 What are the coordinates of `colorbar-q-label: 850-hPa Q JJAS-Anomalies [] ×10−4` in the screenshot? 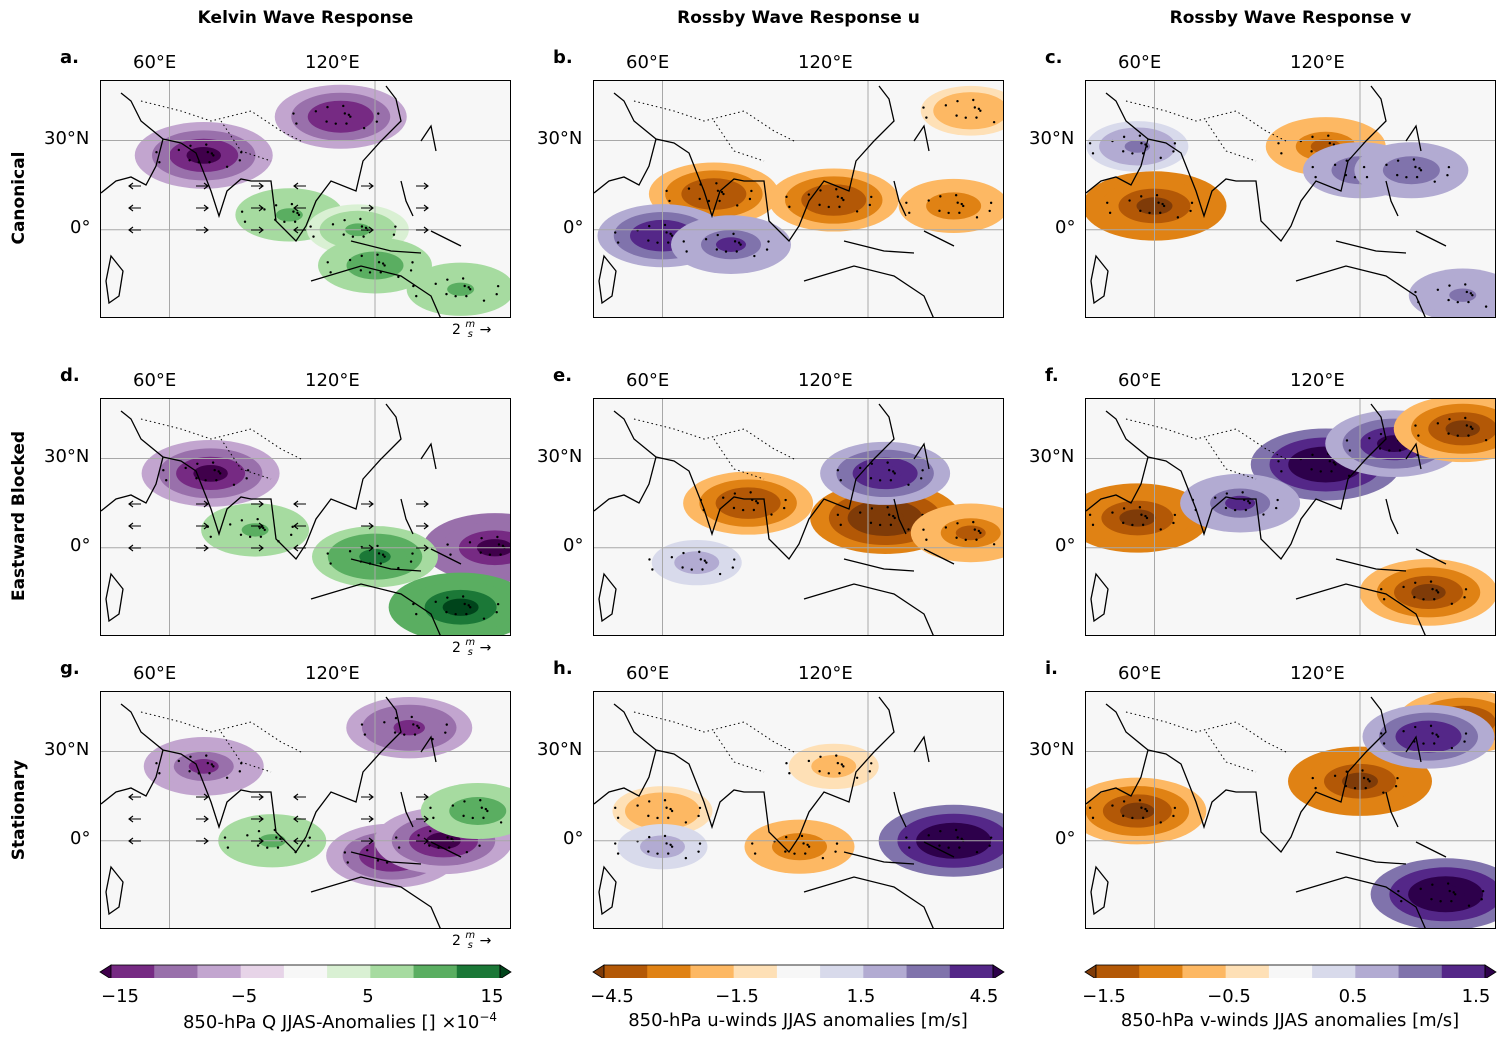 It's located at (340, 1021).